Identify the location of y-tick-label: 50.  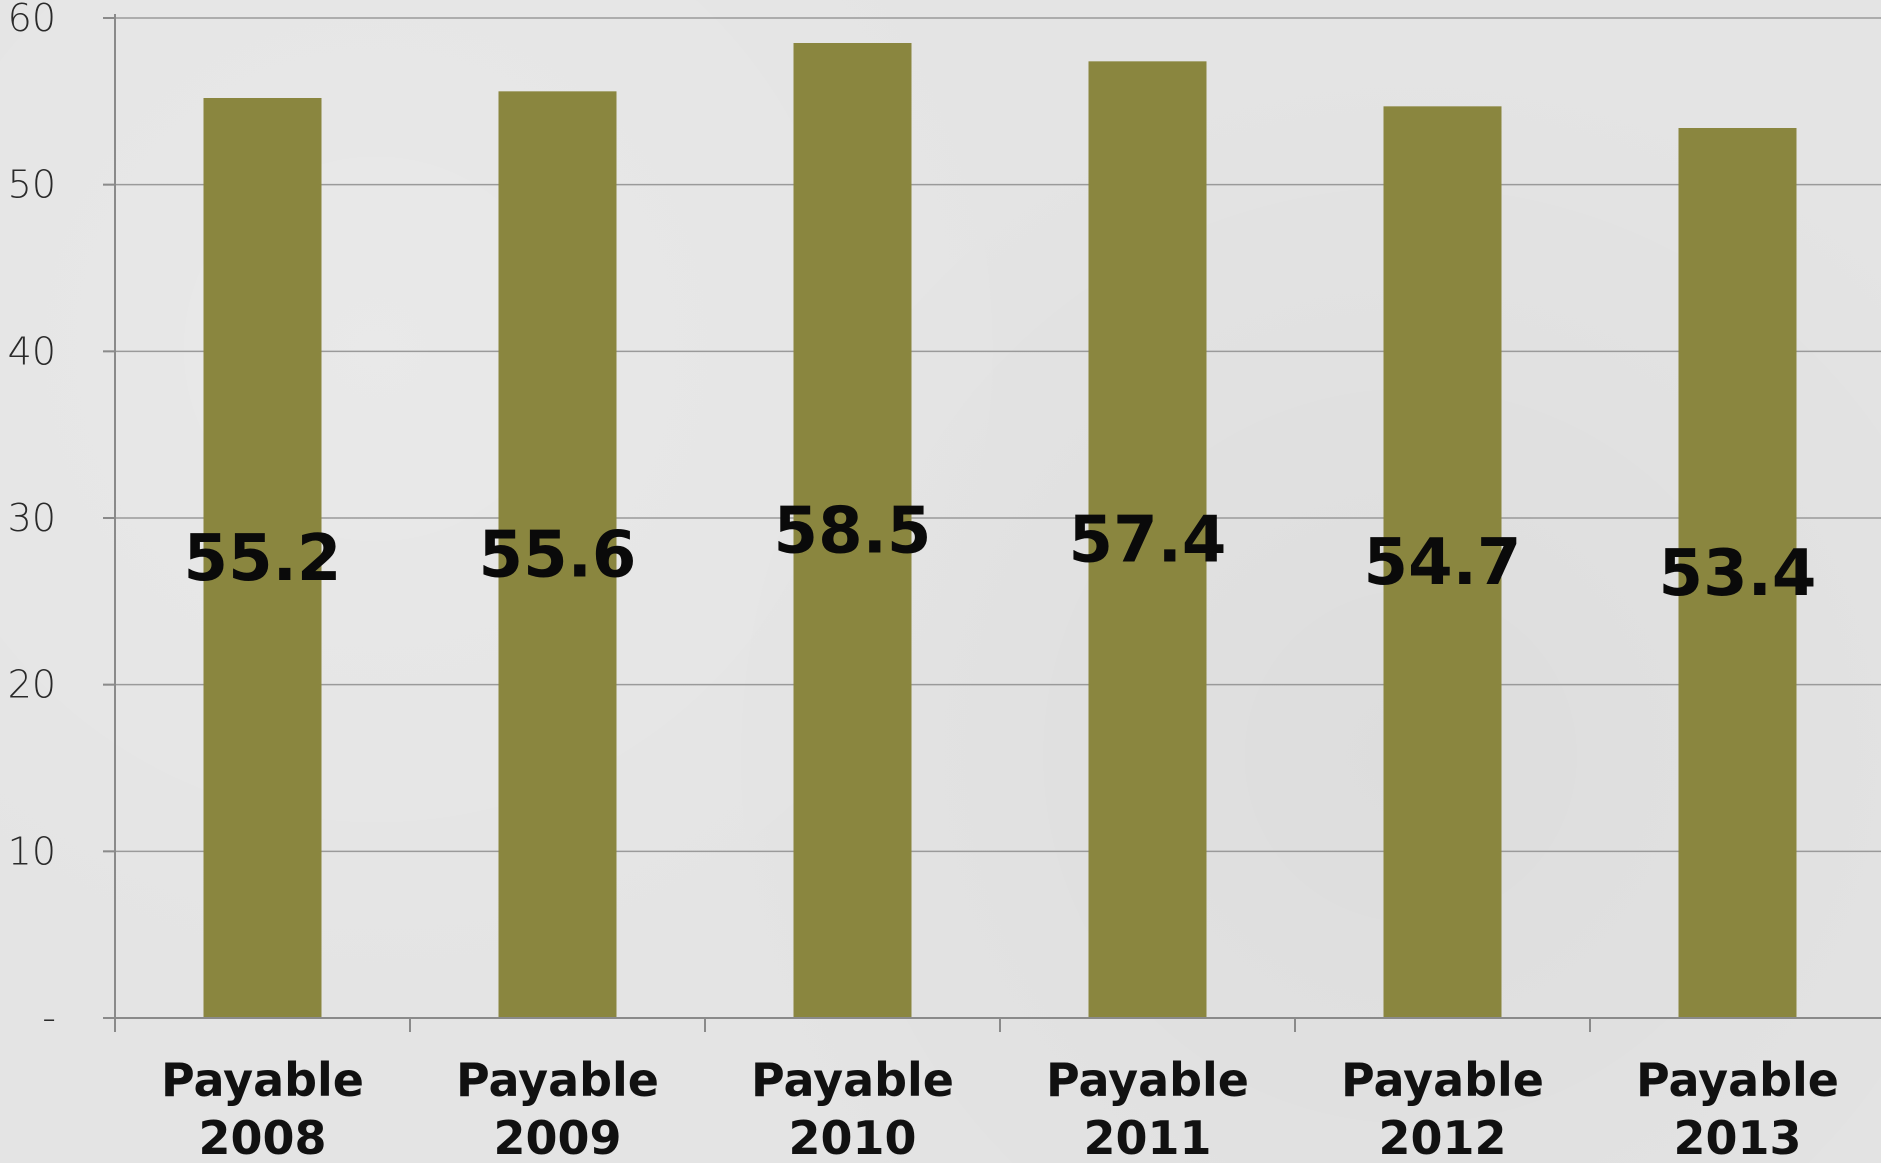
(32, 185).